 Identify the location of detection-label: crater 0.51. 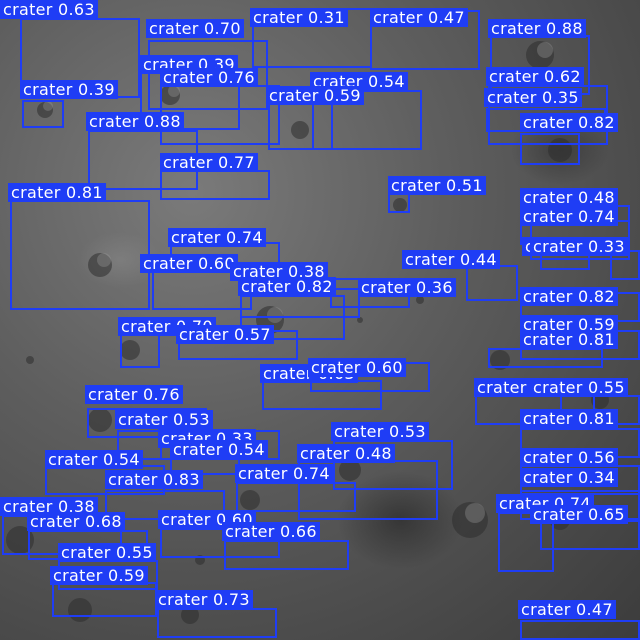
(437, 185).